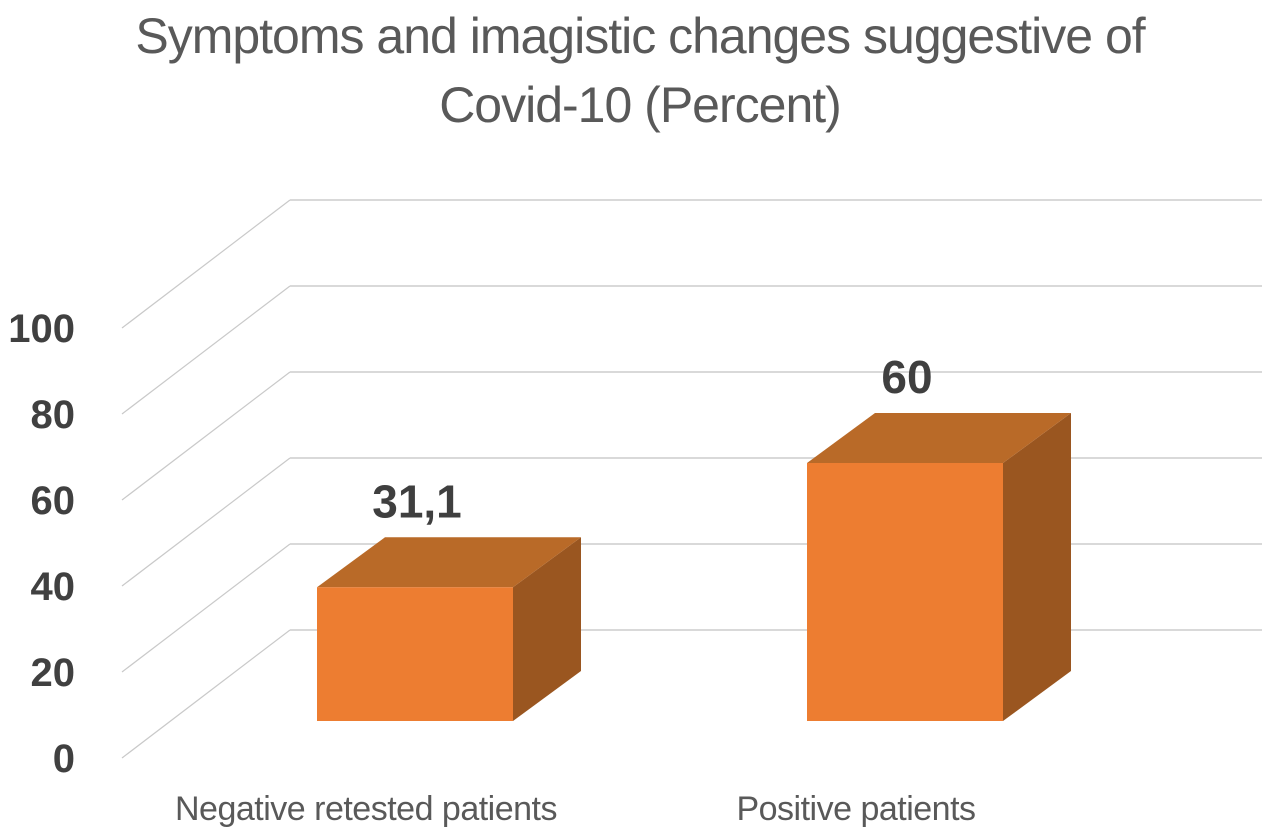 This screenshot has height=839, width=1280. What do you see at coordinates (855, 809) in the screenshot?
I see `category-label: Positive patients` at bounding box center [855, 809].